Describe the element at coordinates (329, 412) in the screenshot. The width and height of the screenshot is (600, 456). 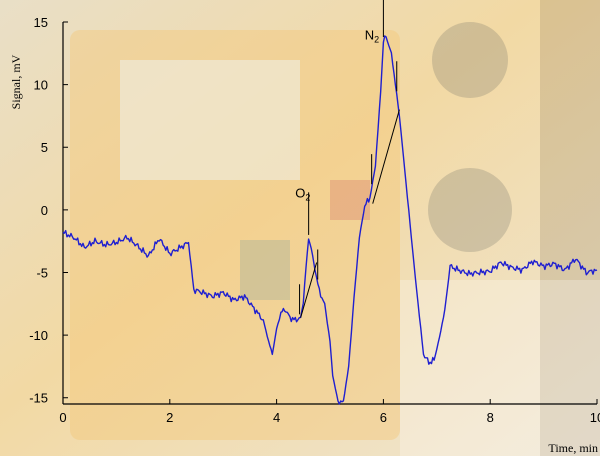
I see `x-axis-ticks: 0 2 4 6 8 10` at that location.